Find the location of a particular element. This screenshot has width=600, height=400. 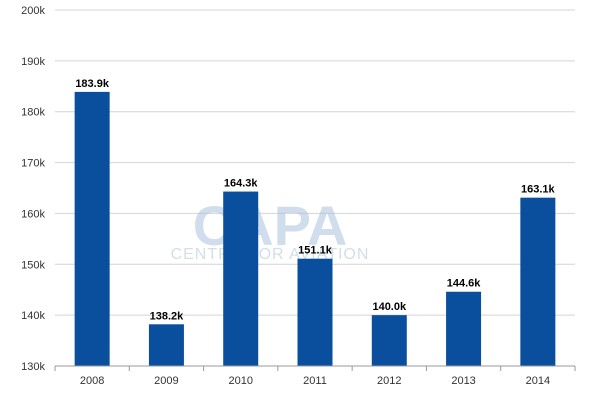

x-tick-label: 2013 is located at coordinates (463, 381).